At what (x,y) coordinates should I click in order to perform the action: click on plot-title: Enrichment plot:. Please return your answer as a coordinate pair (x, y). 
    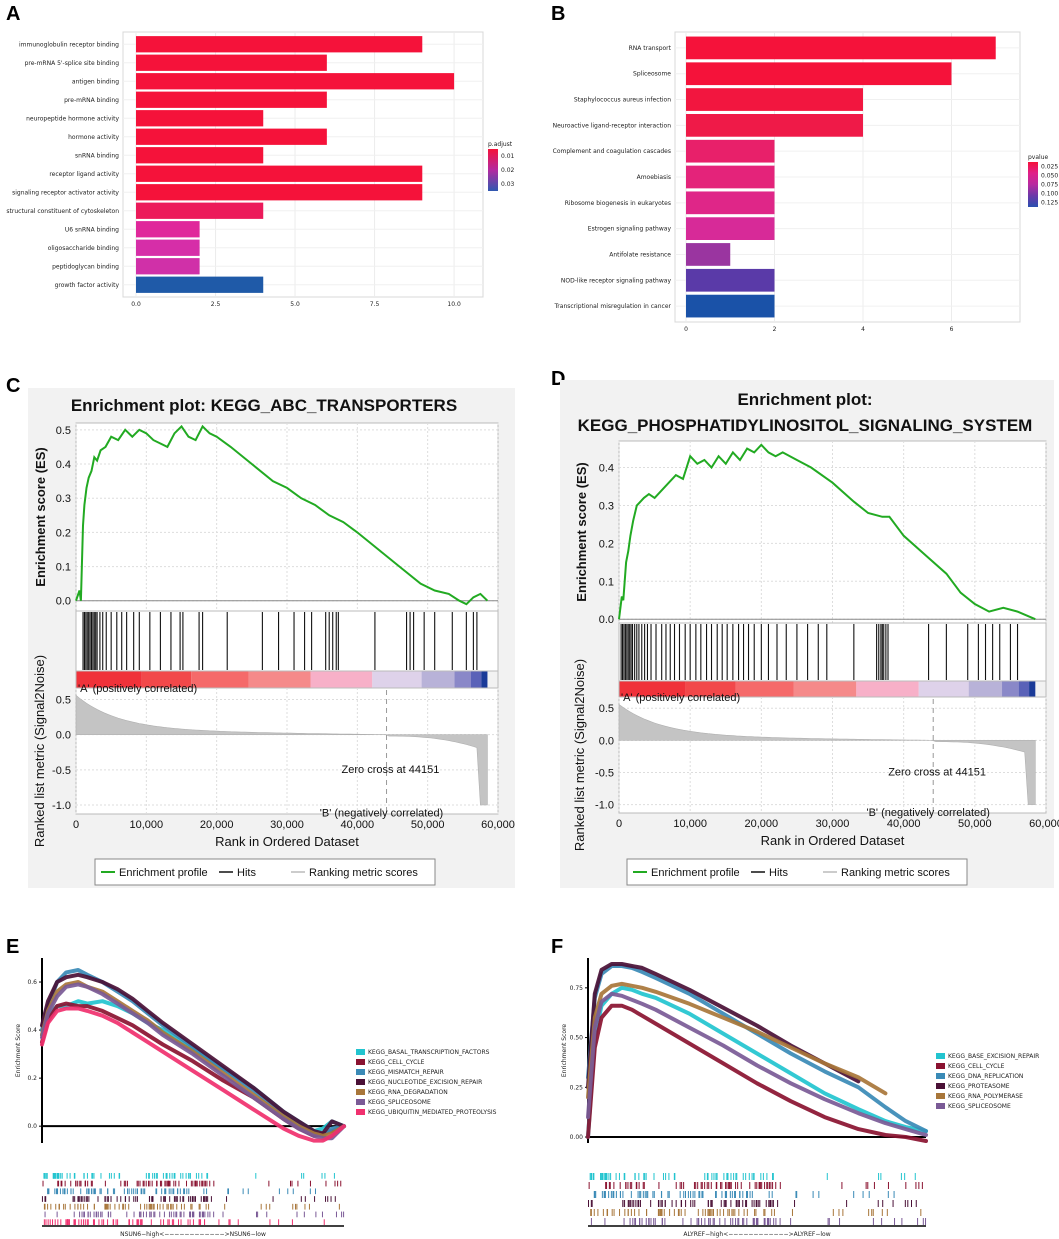
    Looking at the image, I should click on (804, 399).